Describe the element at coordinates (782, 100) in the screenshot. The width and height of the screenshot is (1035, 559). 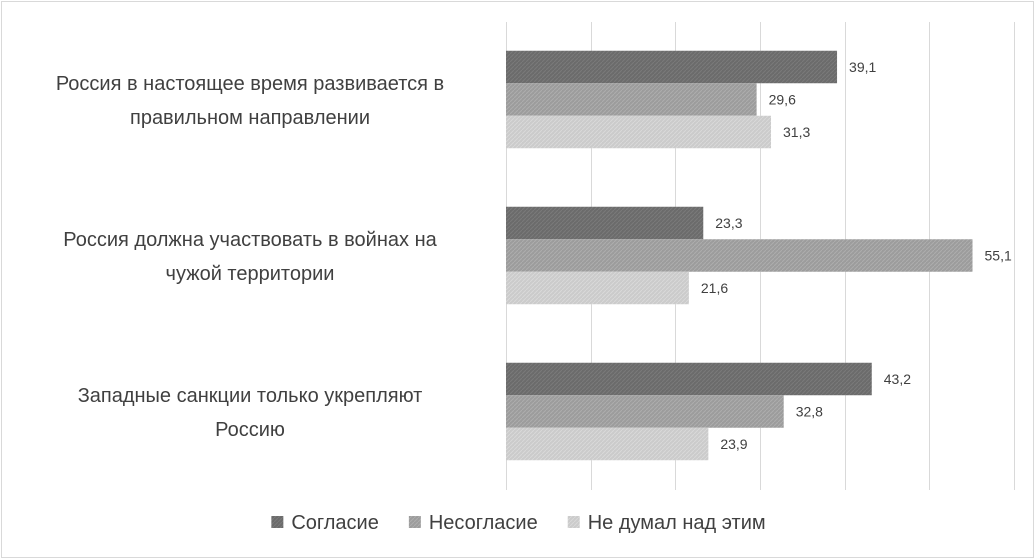
I see `data-label: 29,6` at that location.